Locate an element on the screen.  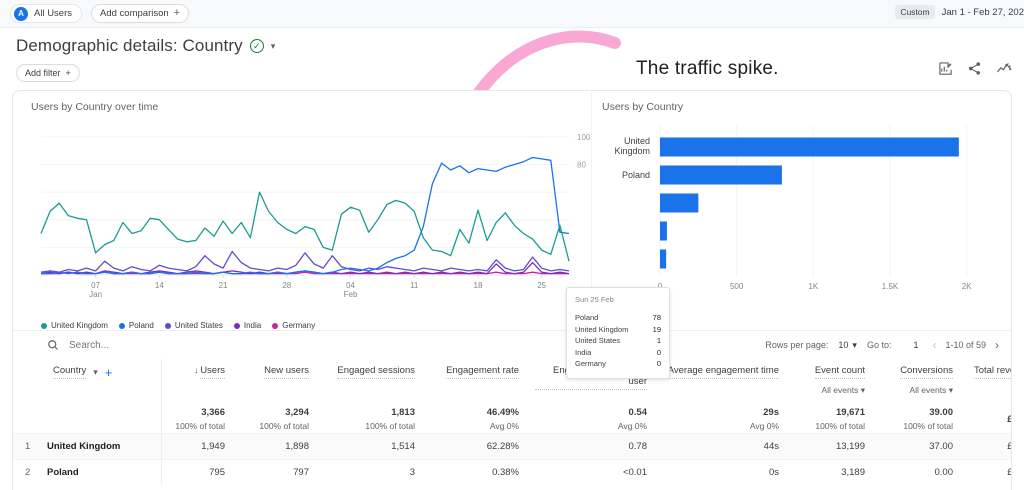
plus-icon: + is located at coordinates (177, 13).